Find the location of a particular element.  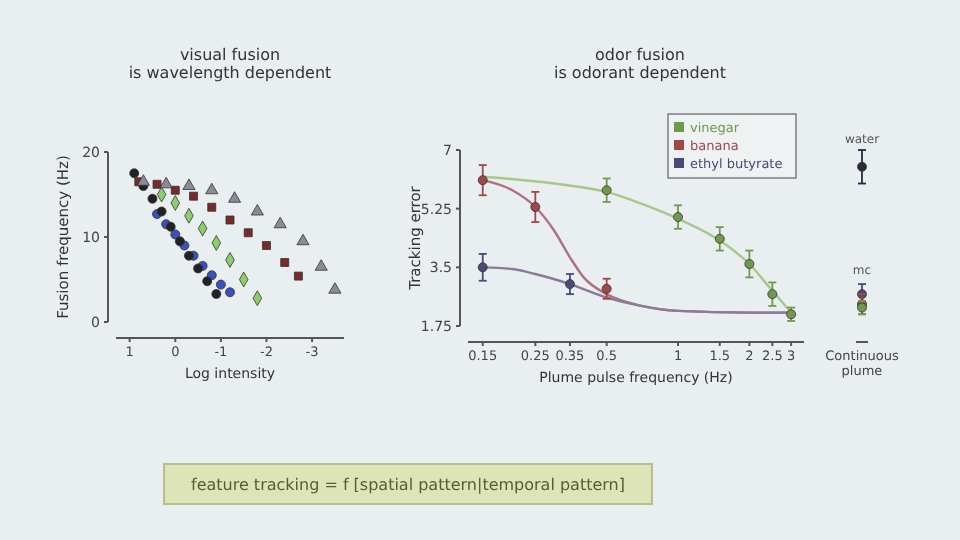

chart-title: odor fusion is odorant dependent is located at coordinates (640, 64).